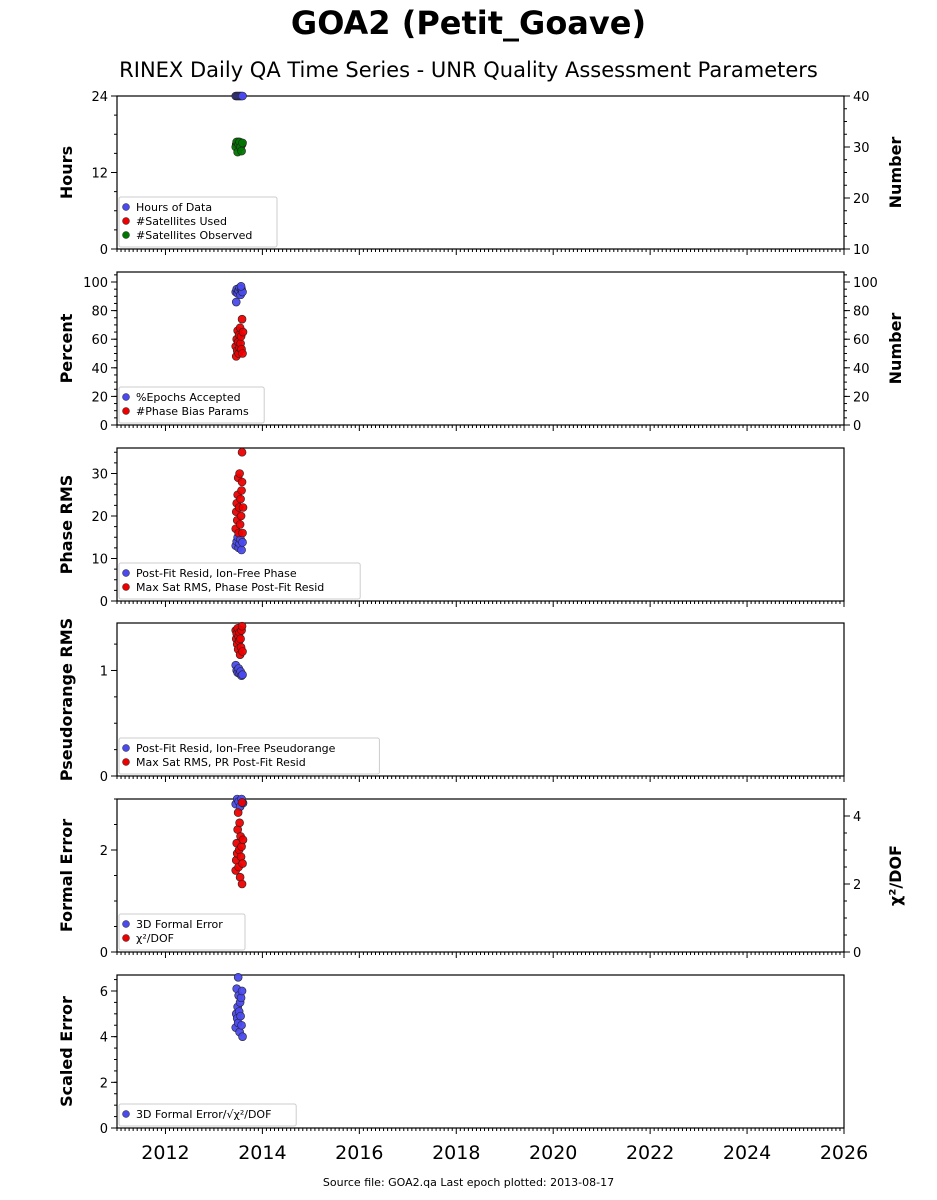  What do you see at coordinates (468, 23) in the screenshot?
I see `chart-title: GOA2 (Petit_Goave)` at bounding box center [468, 23].